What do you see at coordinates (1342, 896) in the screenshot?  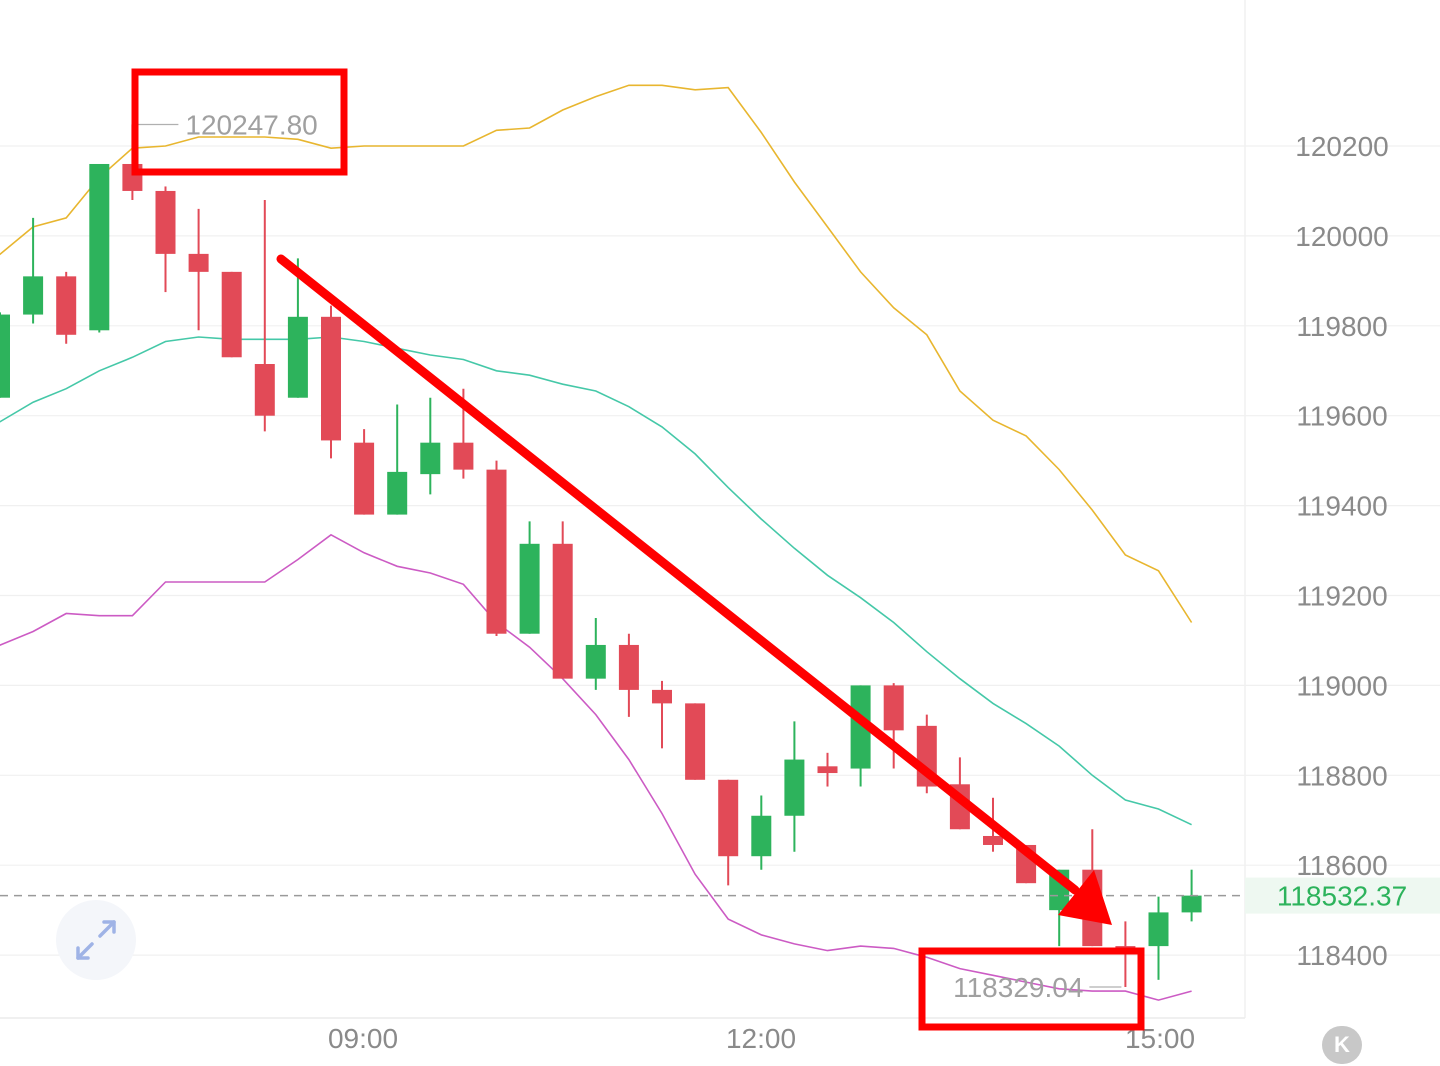 I see `current-price-label: 118532.37` at bounding box center [1342, 896].